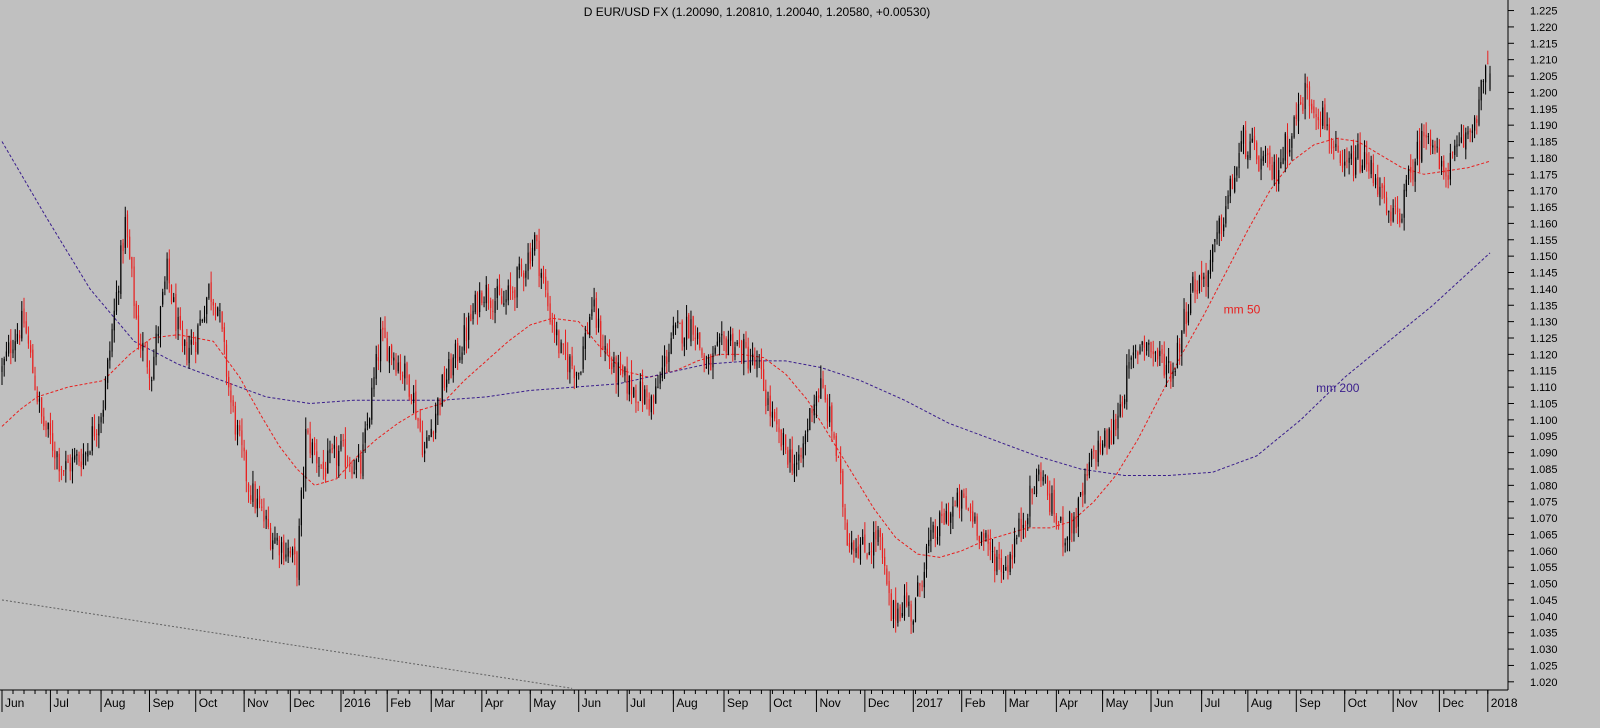 The width and height of the screenshot is (1600, 728). Describe the element at coordinates (1544, 634) in the screenshot. I see `y-tick-label: 1.035` at that location.